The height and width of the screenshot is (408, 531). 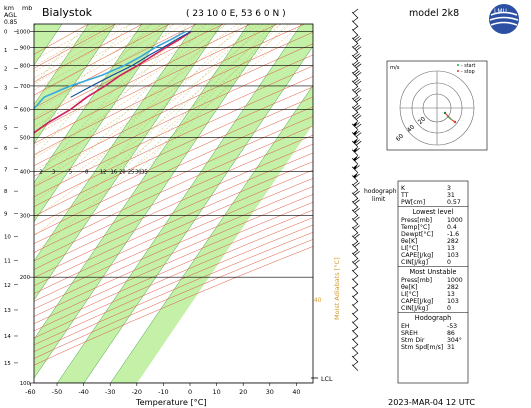 I want to click on mixing-ratio-label: 12, so click(x=103, y=172).